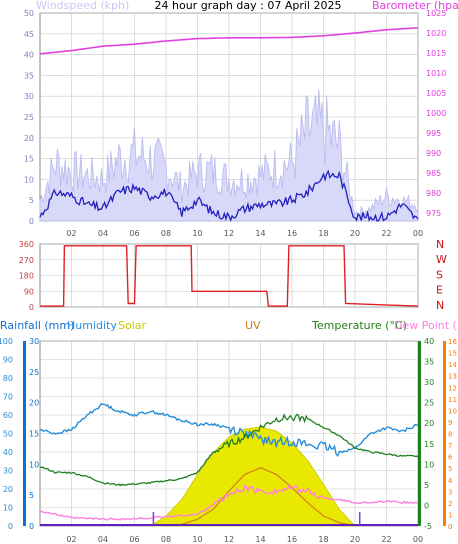  Describe the element at coordinates (439, 274) in the screenshot. I see `compass-label: S` at that location.